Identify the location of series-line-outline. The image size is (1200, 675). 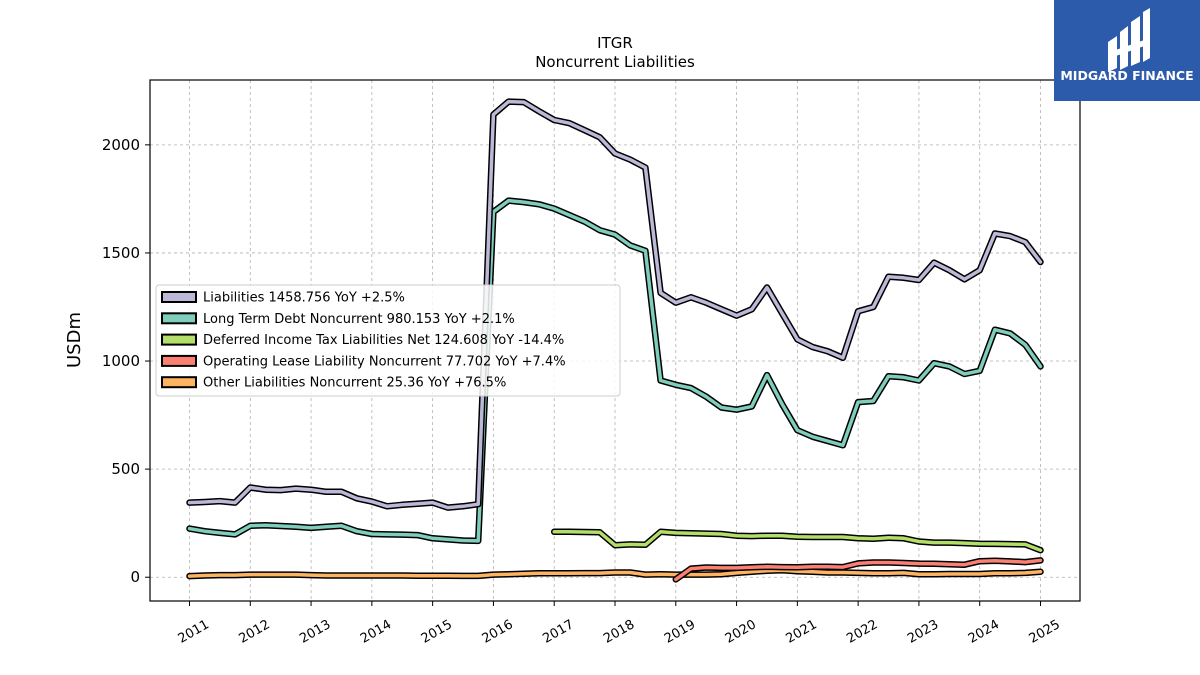
(797, 541).